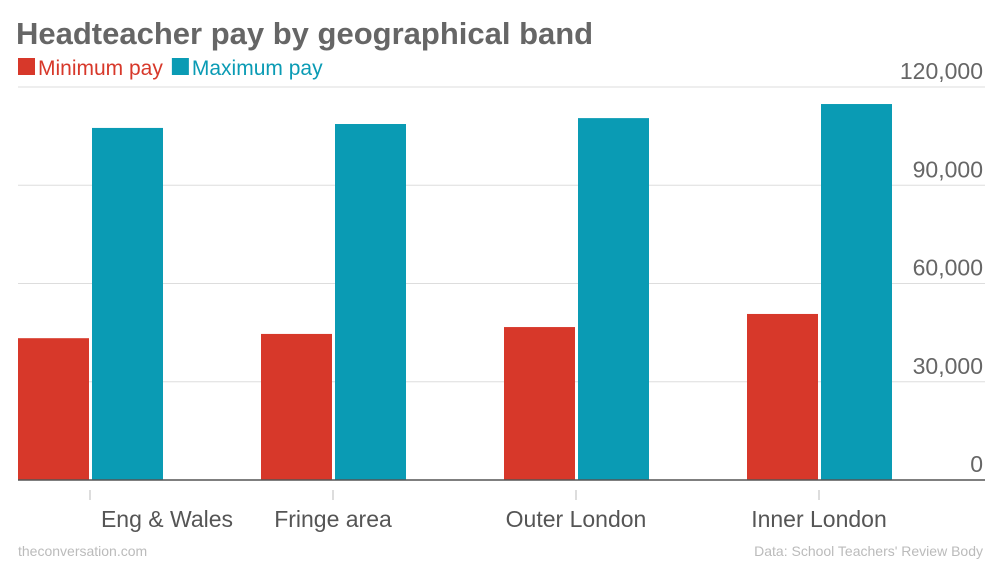 This screenshot has height=563, width=1000. What do you see at coordinates (948, 268) in the screenshot?
I see `y-tick-label: 60,000` at bounding box center [948, 268].